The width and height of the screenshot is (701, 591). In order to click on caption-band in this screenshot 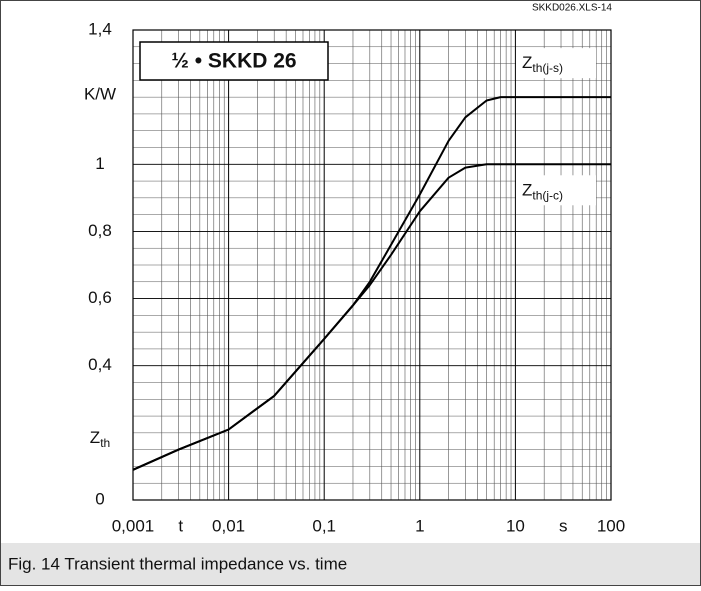, I will do `click(350, 564)`.